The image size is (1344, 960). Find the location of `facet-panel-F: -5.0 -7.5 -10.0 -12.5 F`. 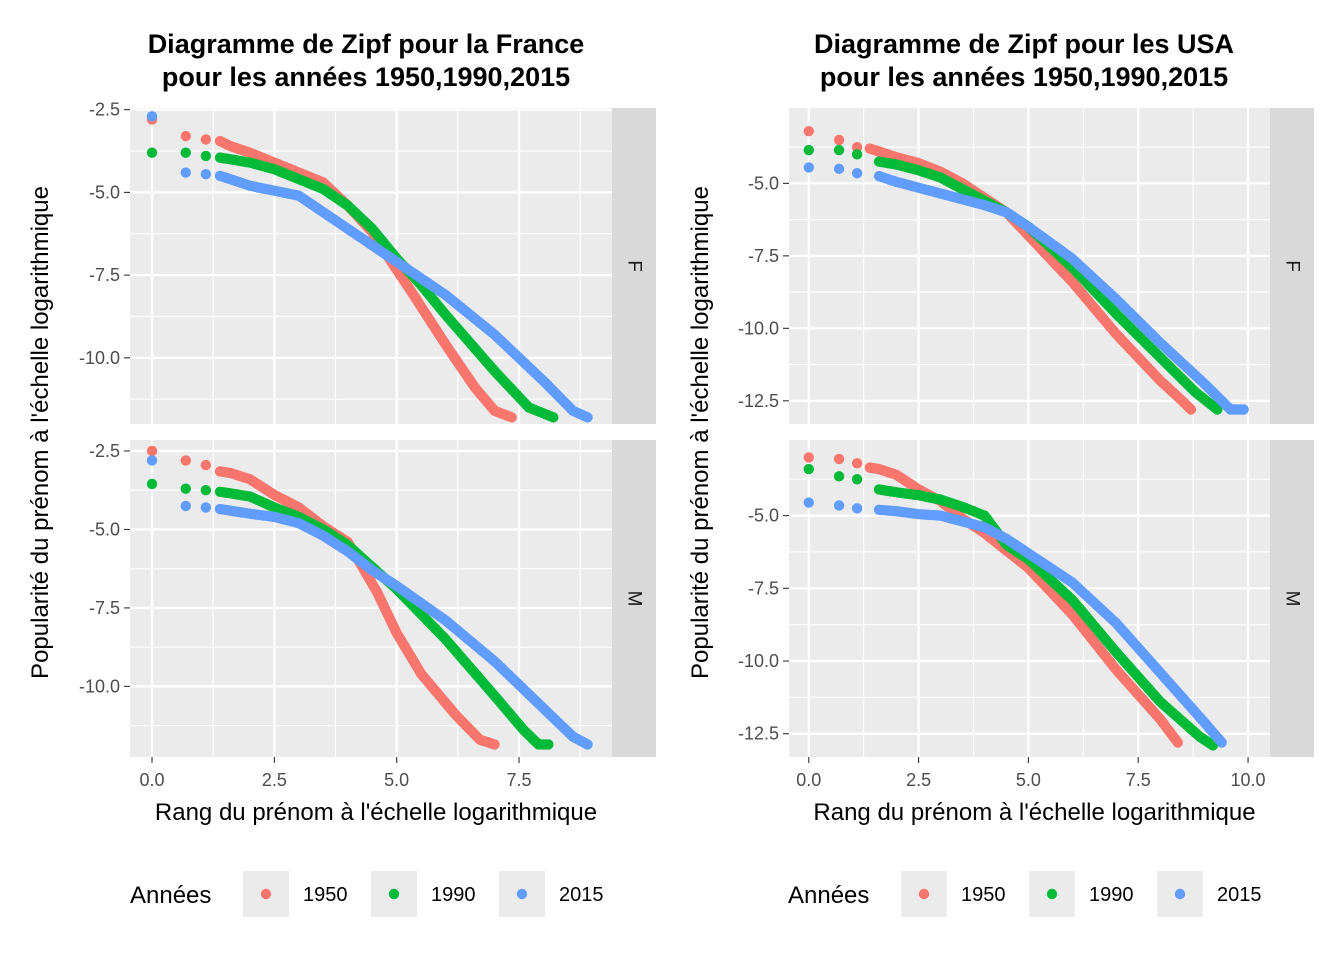

facet-panel-F: -5.0 -7.5 -10.0 -12.5 F is located at coordinates (1026, 266).